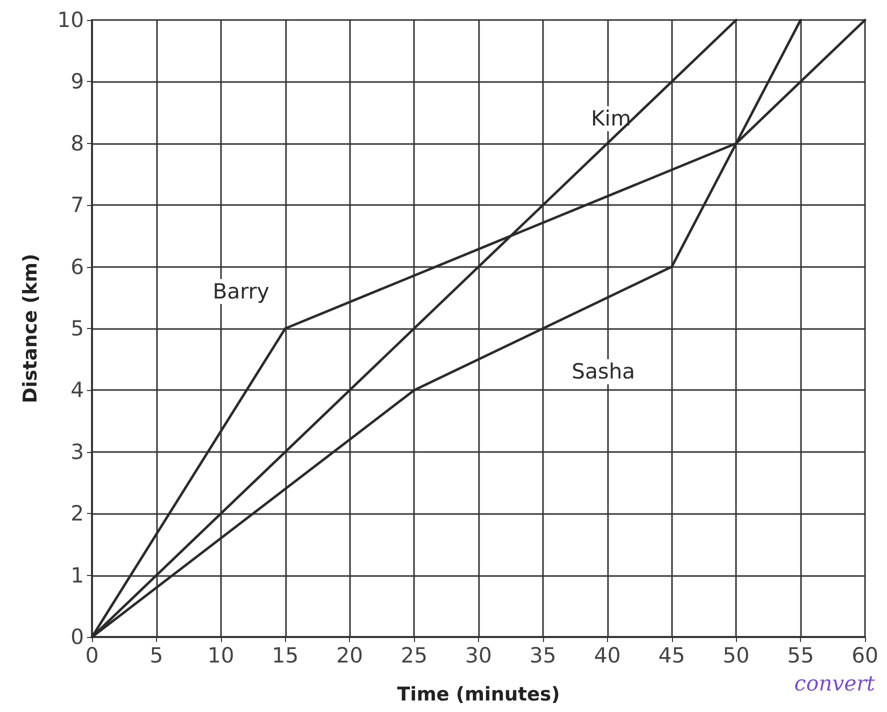  What do you see at coordinates (285, 656) in the screenshot?
I see `x-tick-label: 15` at bounding box center [285, 656].